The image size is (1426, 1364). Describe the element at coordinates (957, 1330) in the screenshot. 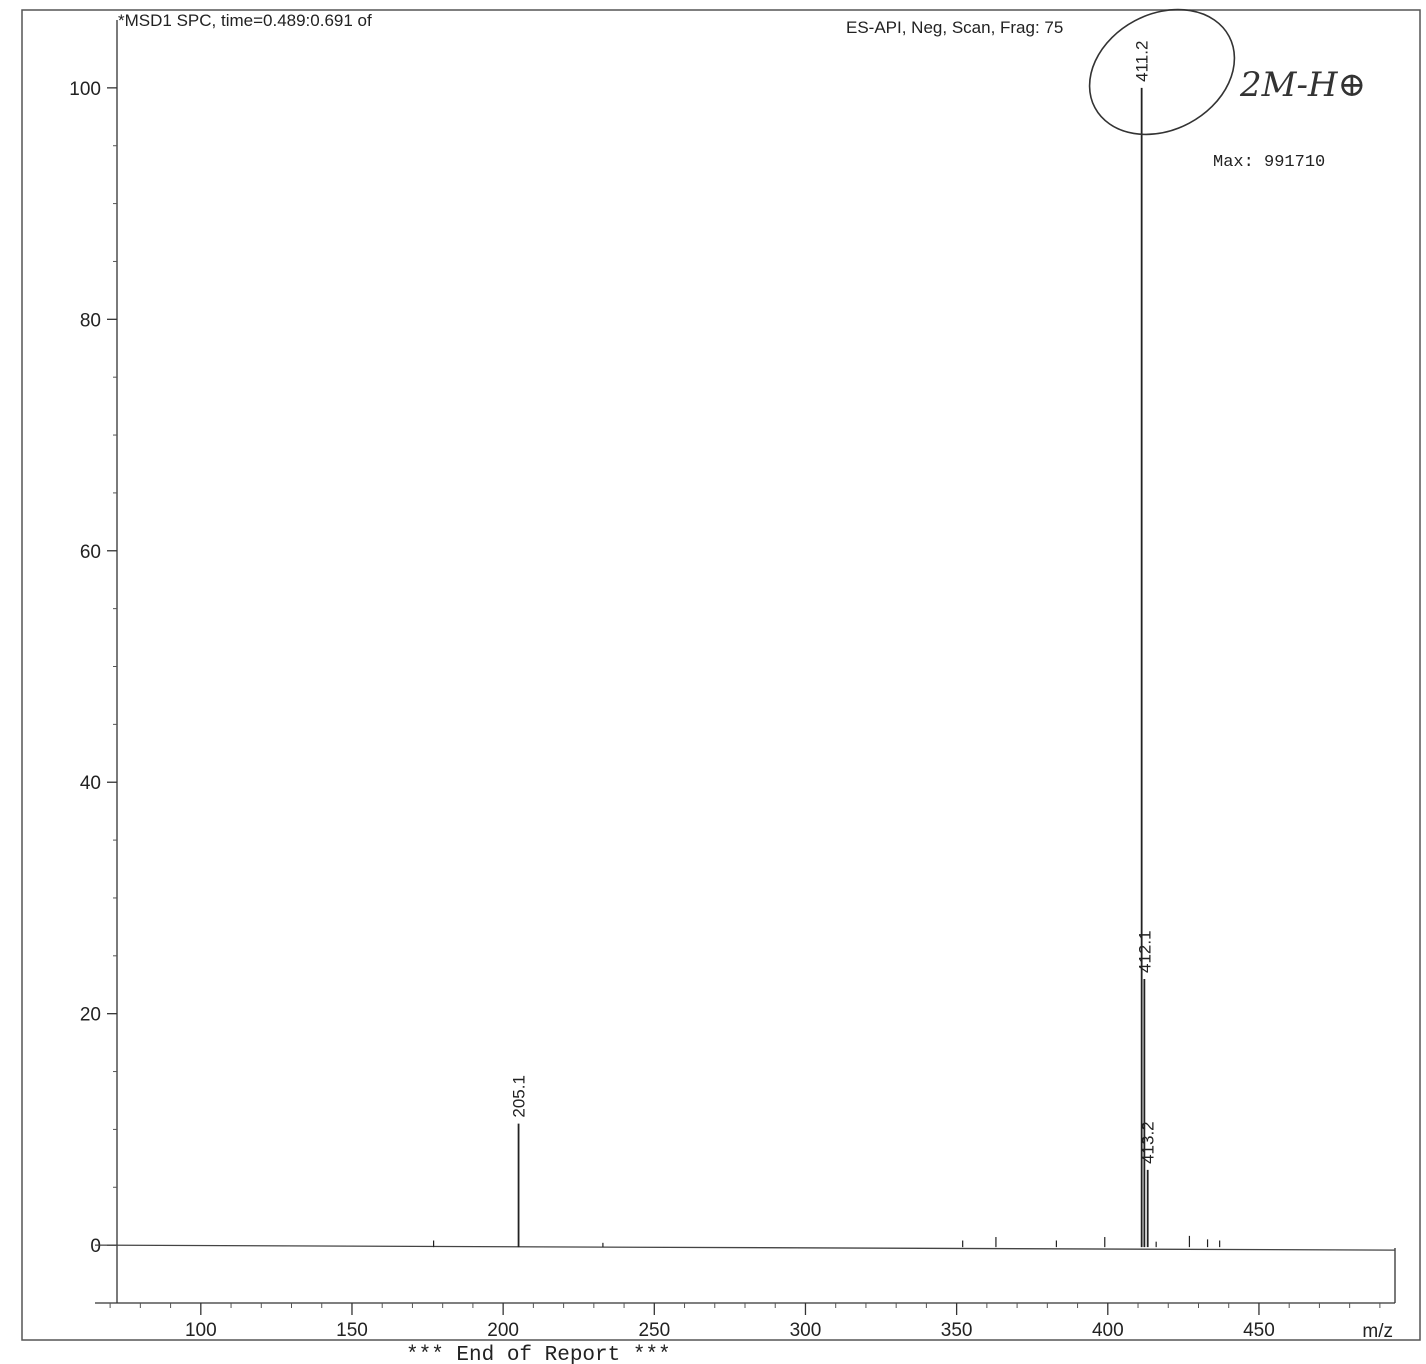

I see `x-tick-label: 350` at that location.